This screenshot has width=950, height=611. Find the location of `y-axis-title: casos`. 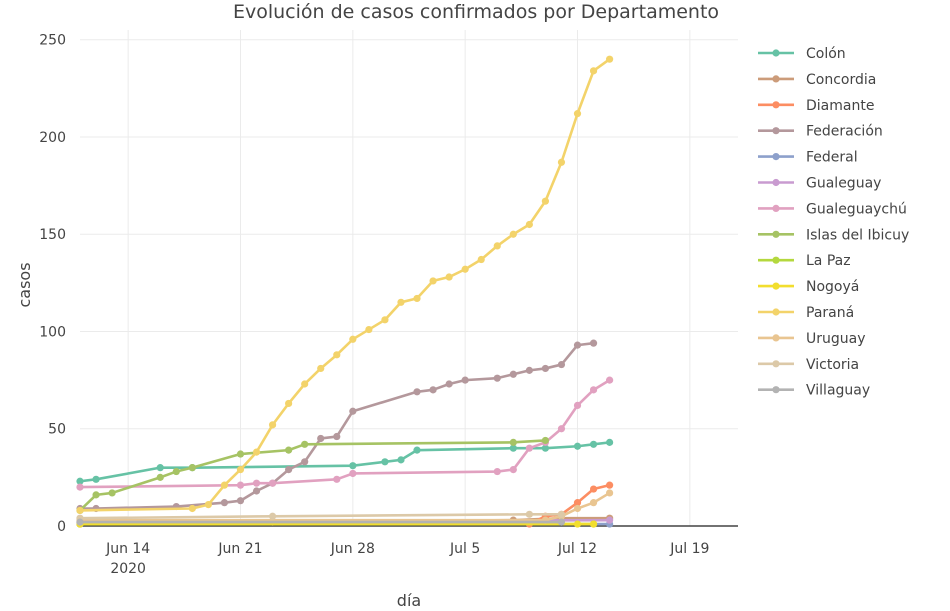

y-axis-title: casos is located at coordinates (24, 284).